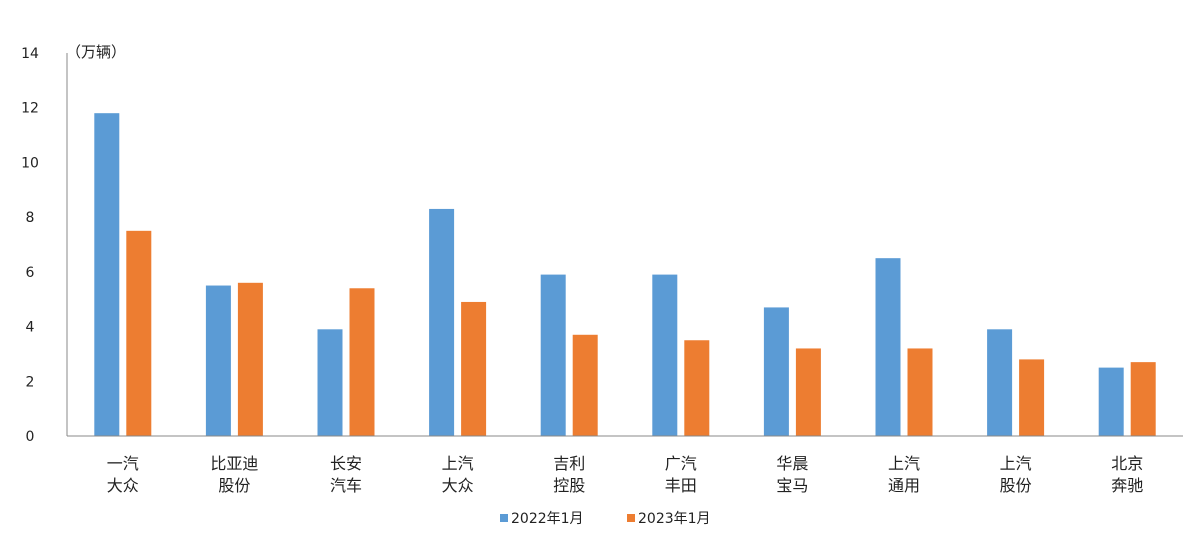 The width and height of the screenshot is (1200, 548). I want to click on y-tick-label: 12, so click(30, 109).